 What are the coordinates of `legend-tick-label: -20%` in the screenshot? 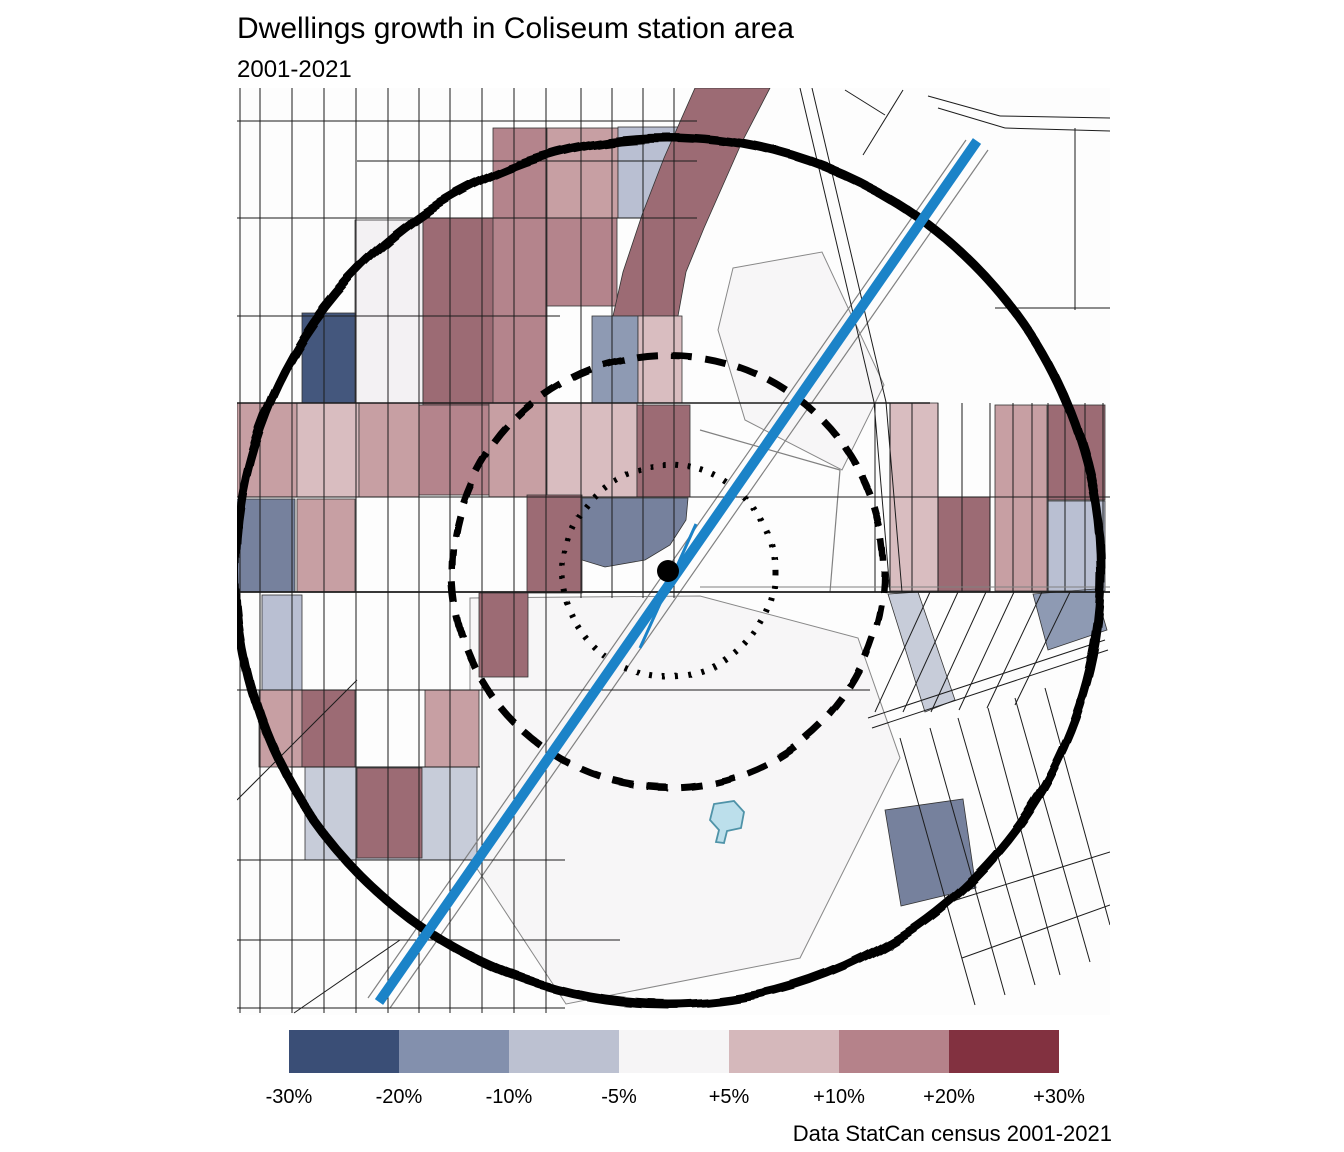 It's located at (399, 1097).